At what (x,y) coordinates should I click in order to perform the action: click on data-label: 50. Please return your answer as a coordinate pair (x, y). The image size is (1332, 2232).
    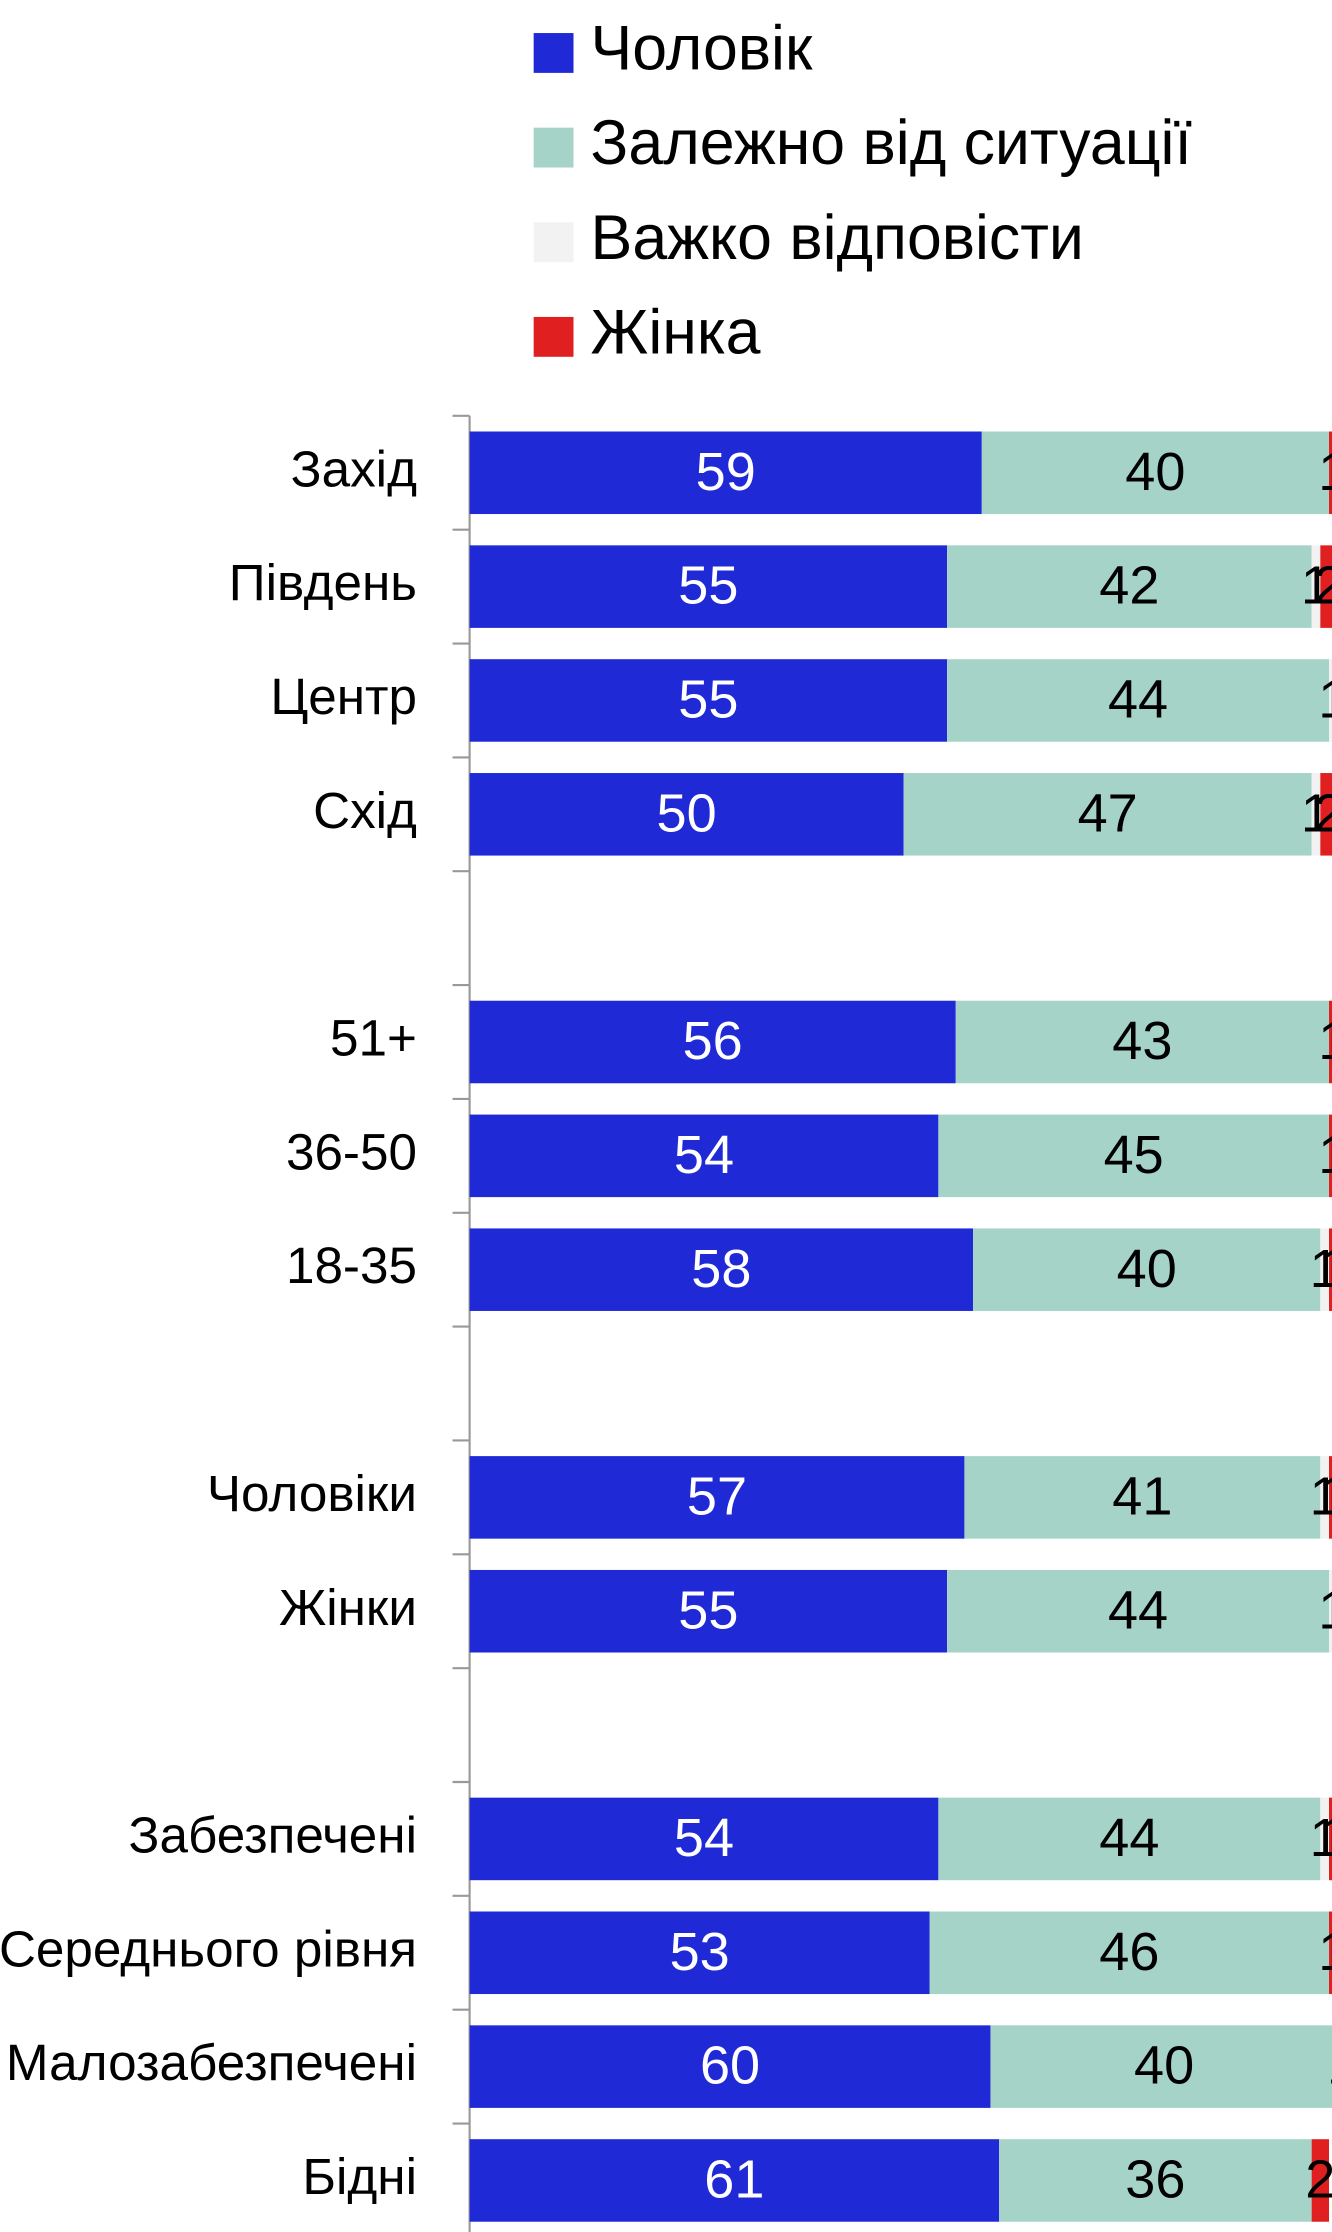
    Looking at the image, I should click on (687, 813).